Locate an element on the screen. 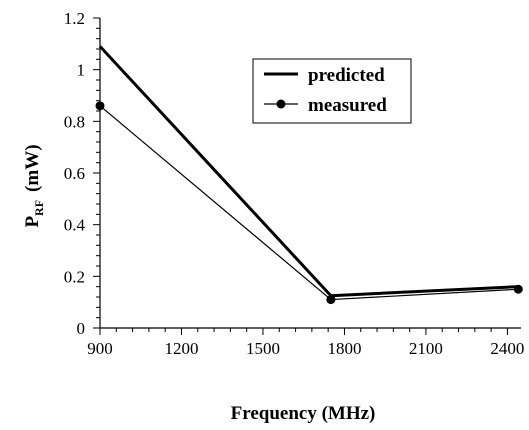 This screenshot has width=529, height=430. x-tick-label: 1800 is located at coordinates (344, 348).